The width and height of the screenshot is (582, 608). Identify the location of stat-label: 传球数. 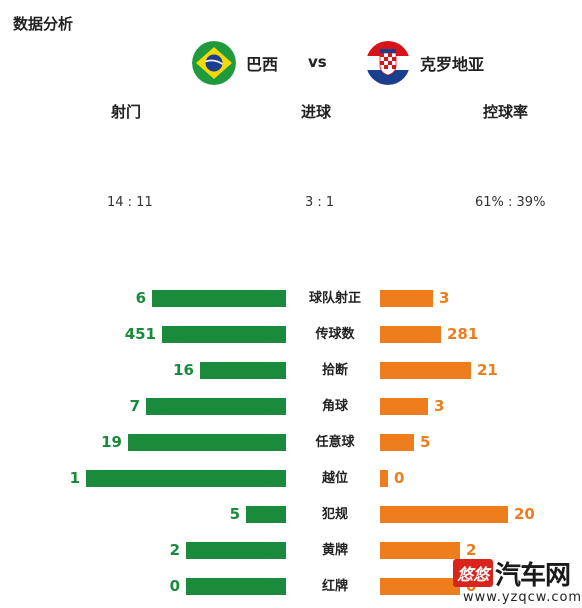
(335, 334).